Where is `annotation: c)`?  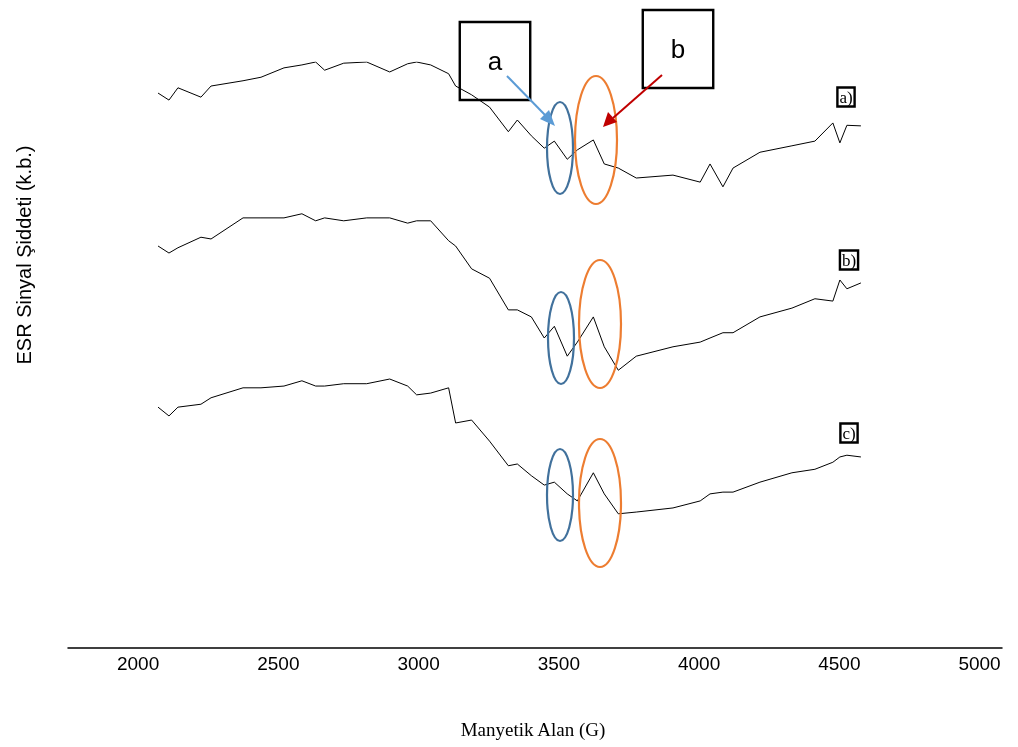 annotation: c) is located at coordinates (849, 433).